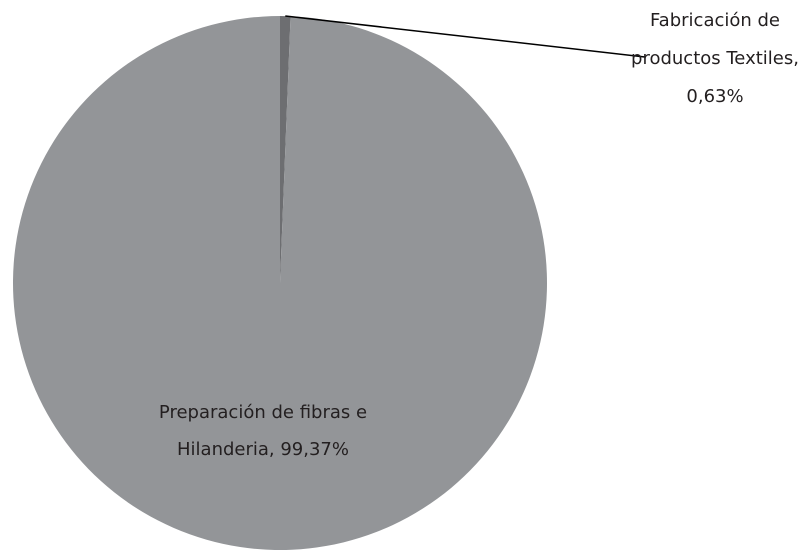 Image resolution: width=808 pixels, height=551 pixels. What do you see at coordinates (285, 149) in the screenshot?
I see `pie-slice` at bounding box center [285, 149].